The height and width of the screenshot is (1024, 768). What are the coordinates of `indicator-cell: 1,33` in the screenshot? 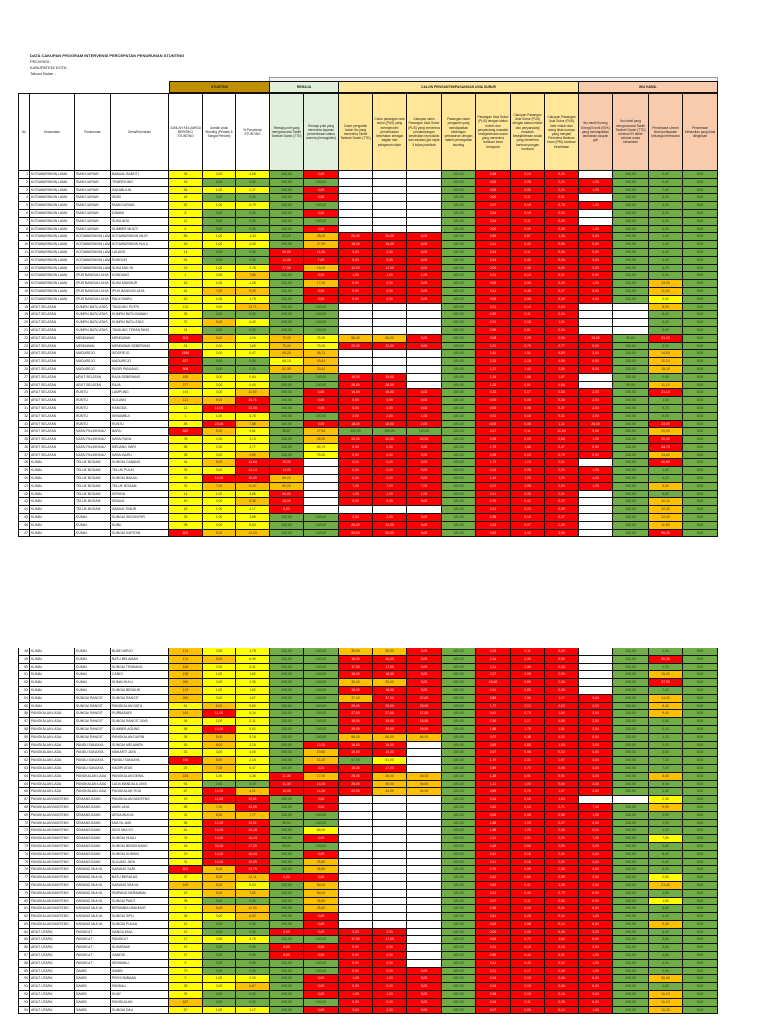 It's located at (493, 385).